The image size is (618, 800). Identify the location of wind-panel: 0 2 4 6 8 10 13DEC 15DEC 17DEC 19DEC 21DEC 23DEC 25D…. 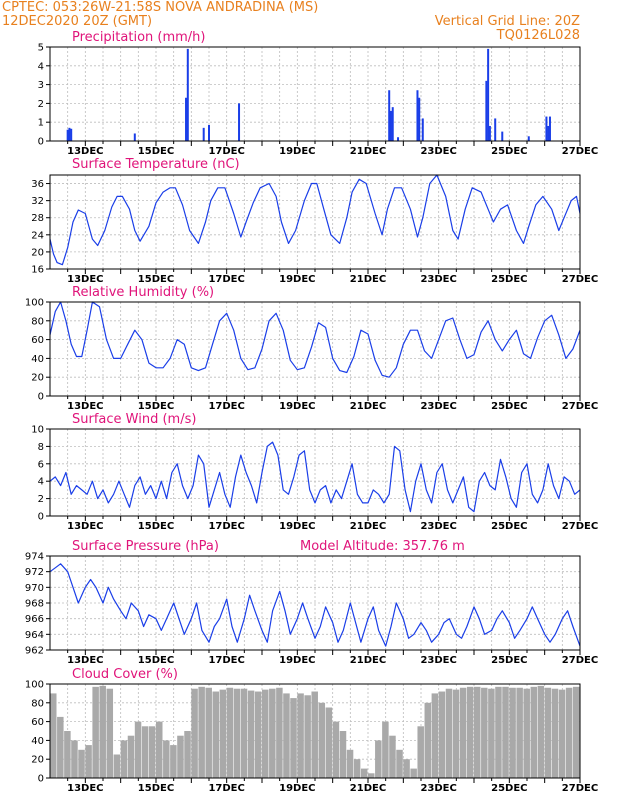
(314, 472).